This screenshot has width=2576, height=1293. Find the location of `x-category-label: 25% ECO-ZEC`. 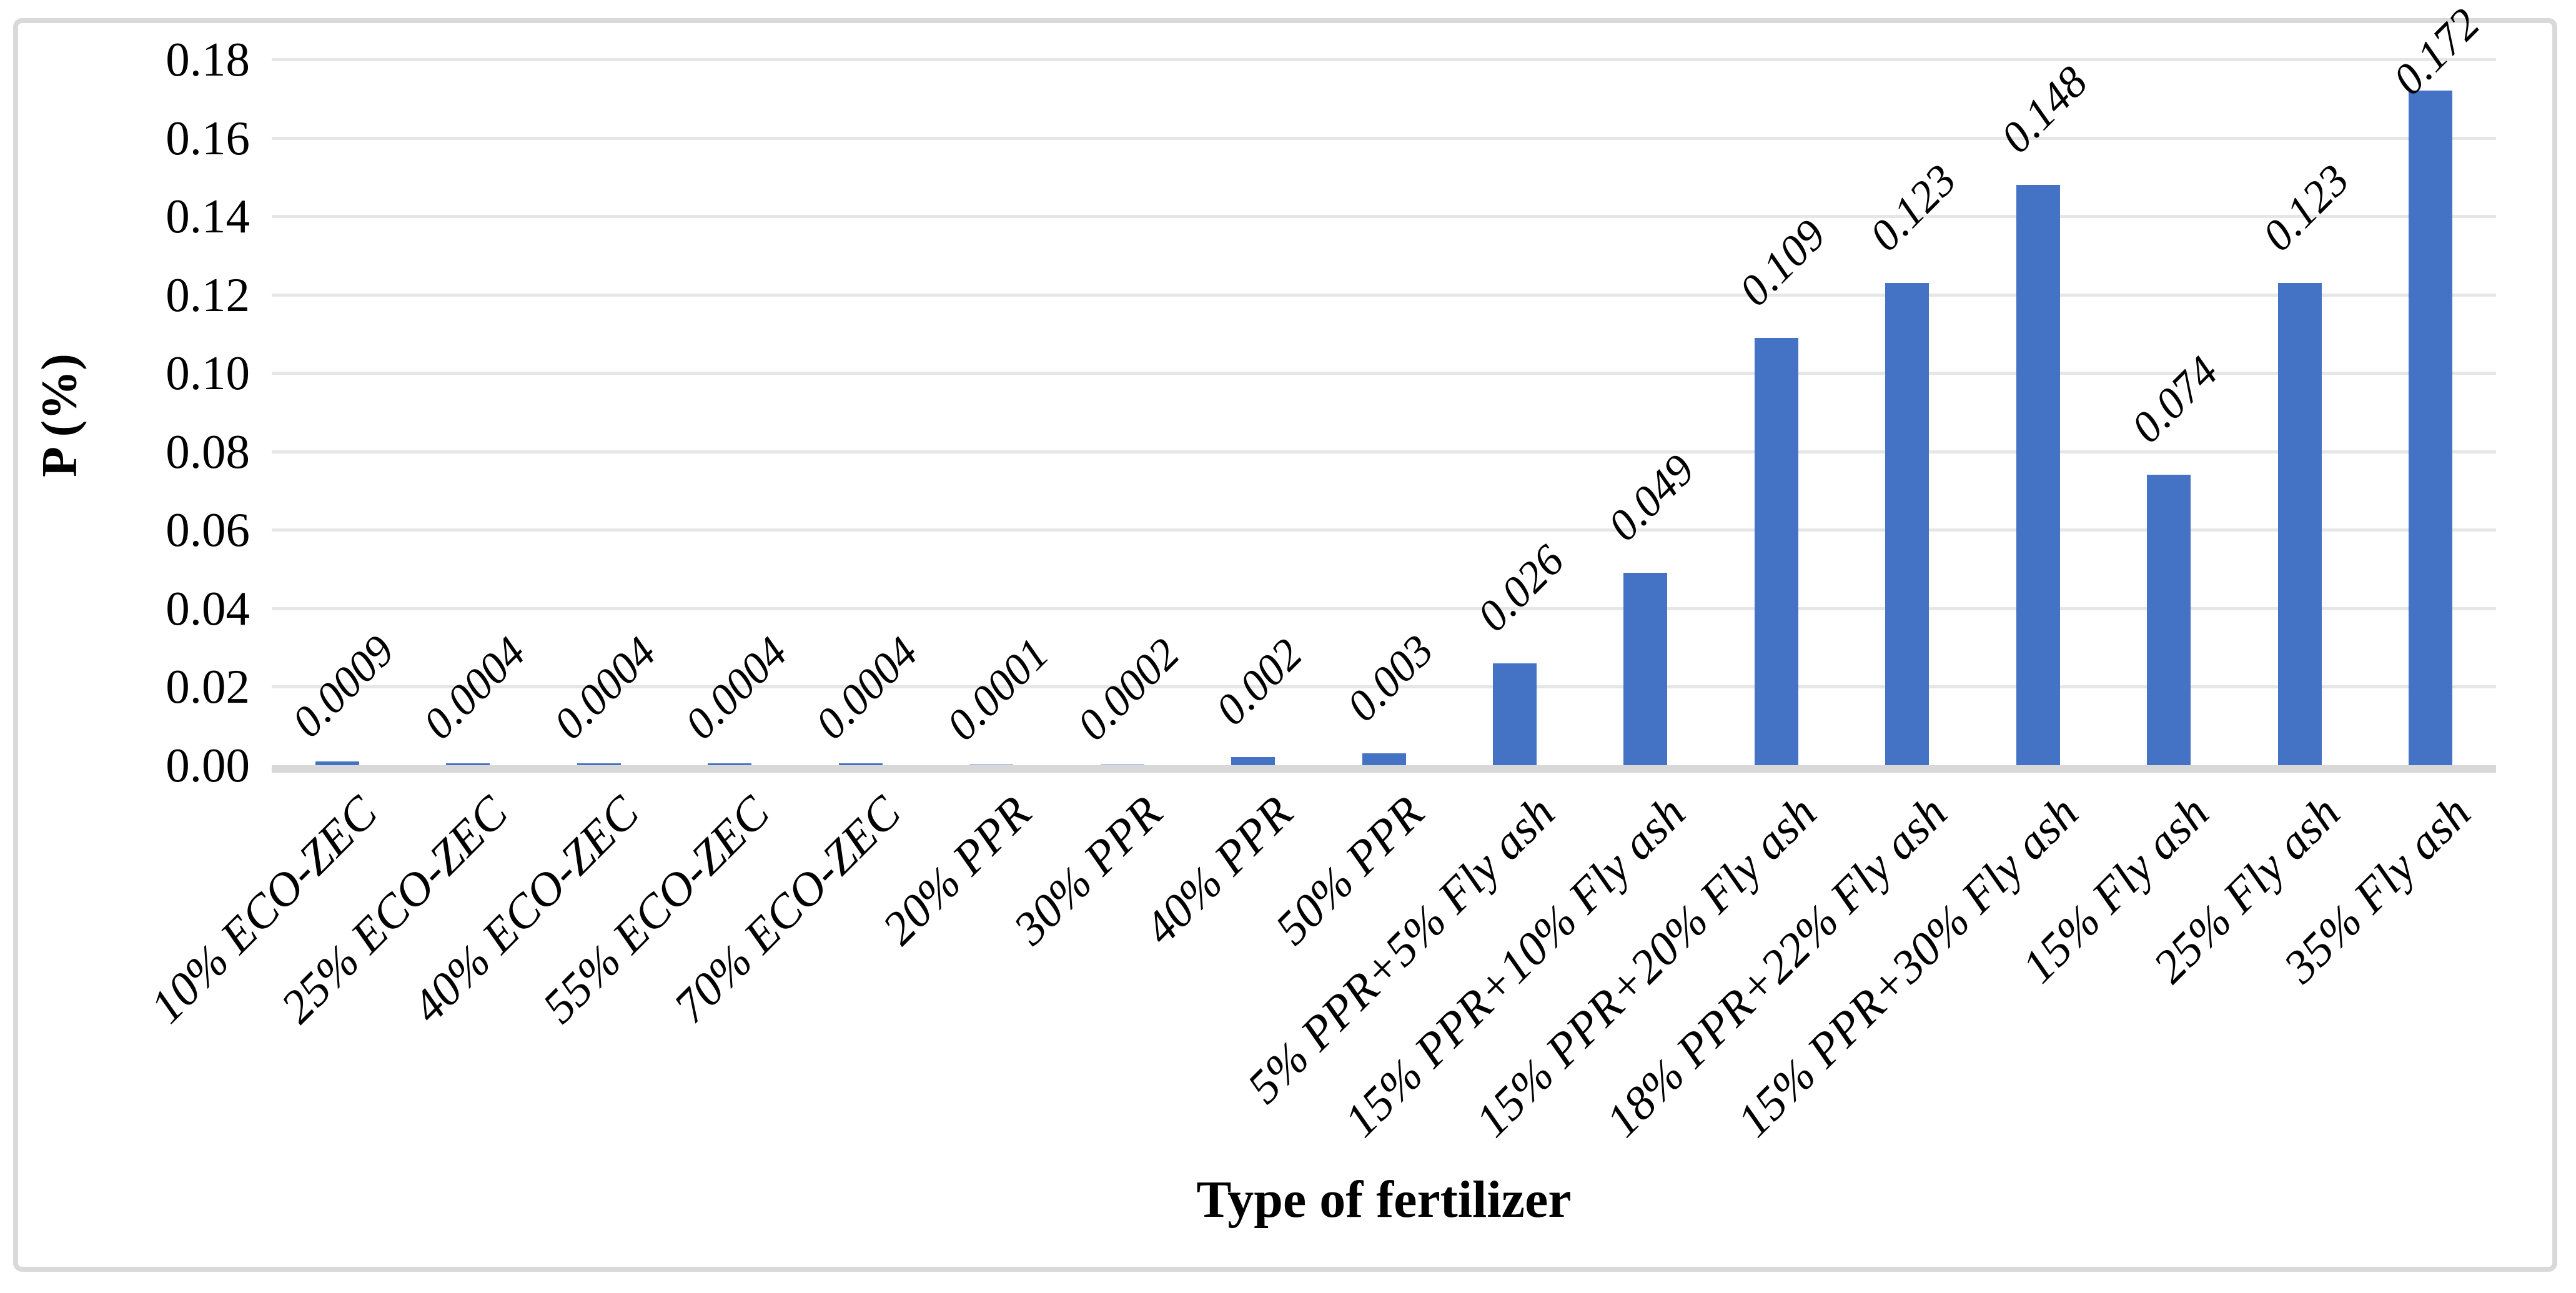

x-category-label: 25% ECO-ZEC is located at coordinates (394, 910).